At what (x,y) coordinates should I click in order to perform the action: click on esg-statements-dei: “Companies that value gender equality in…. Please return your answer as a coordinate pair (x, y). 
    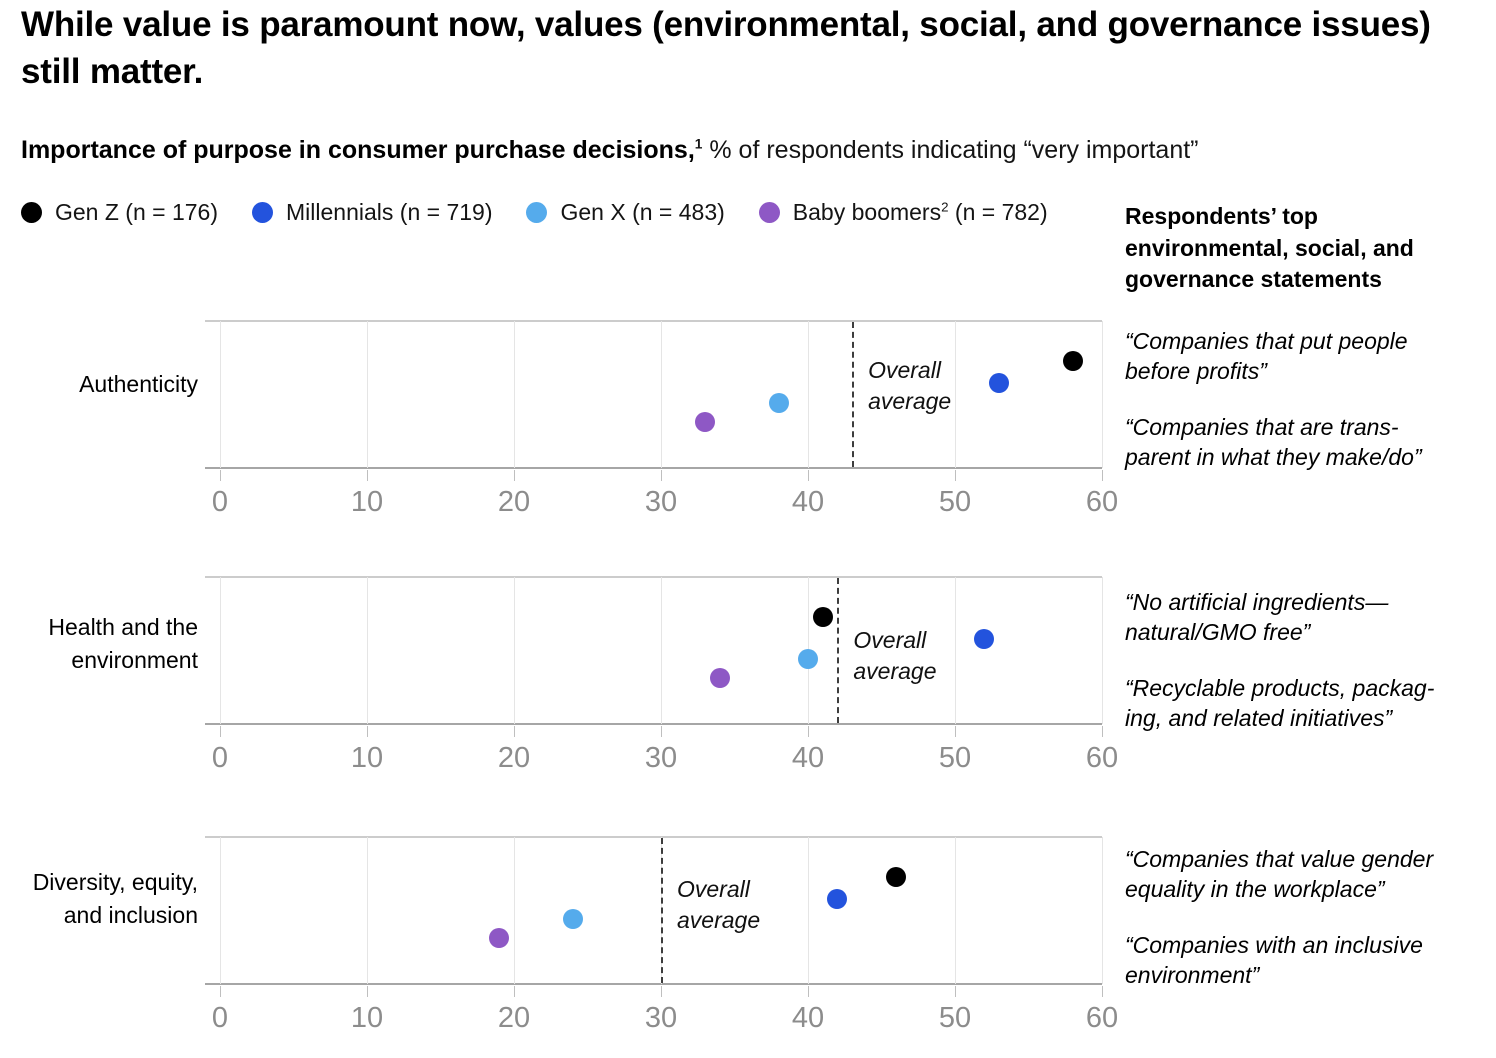
    Looking at the image, I should click on (1309, 931).